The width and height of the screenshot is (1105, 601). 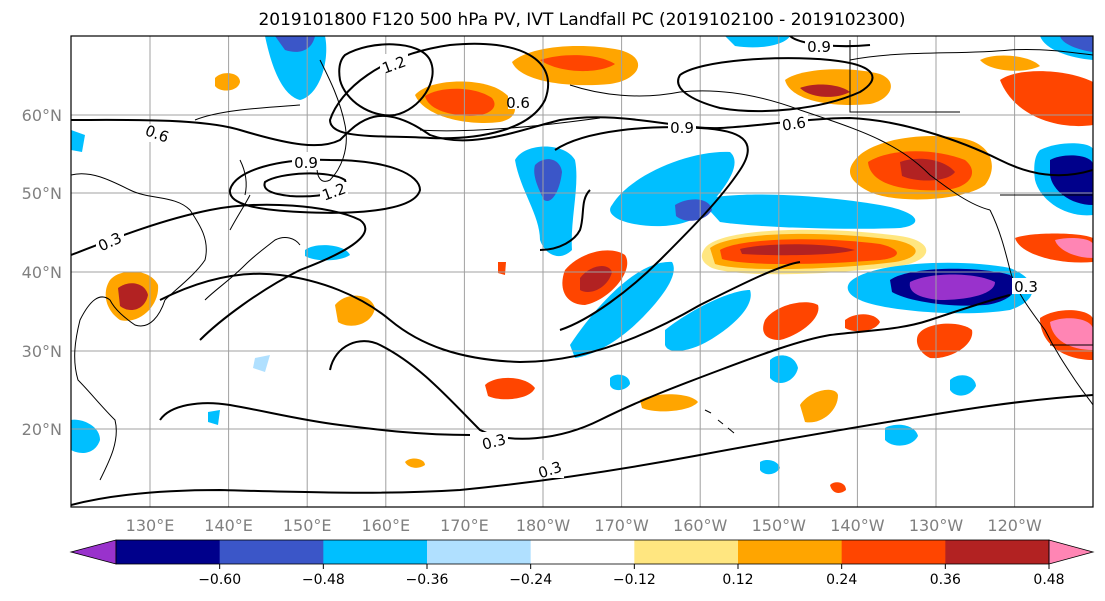 I want to click on negative-anomaly-arctic, so click(x=757, y=42).